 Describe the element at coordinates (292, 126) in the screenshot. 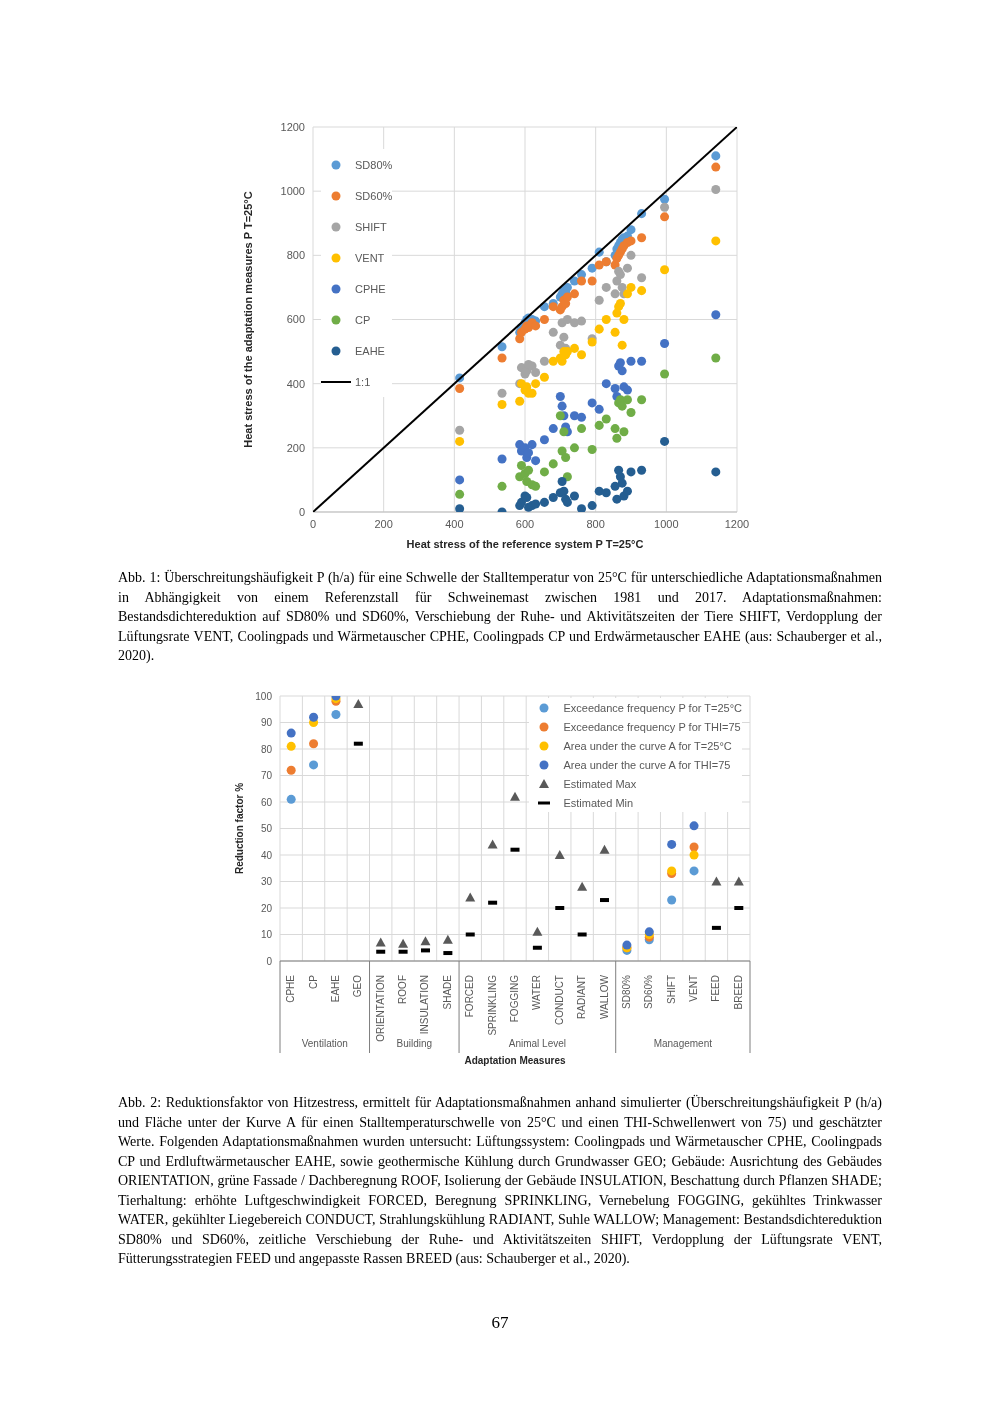

I see `y-tick-label: 1200` at that location.